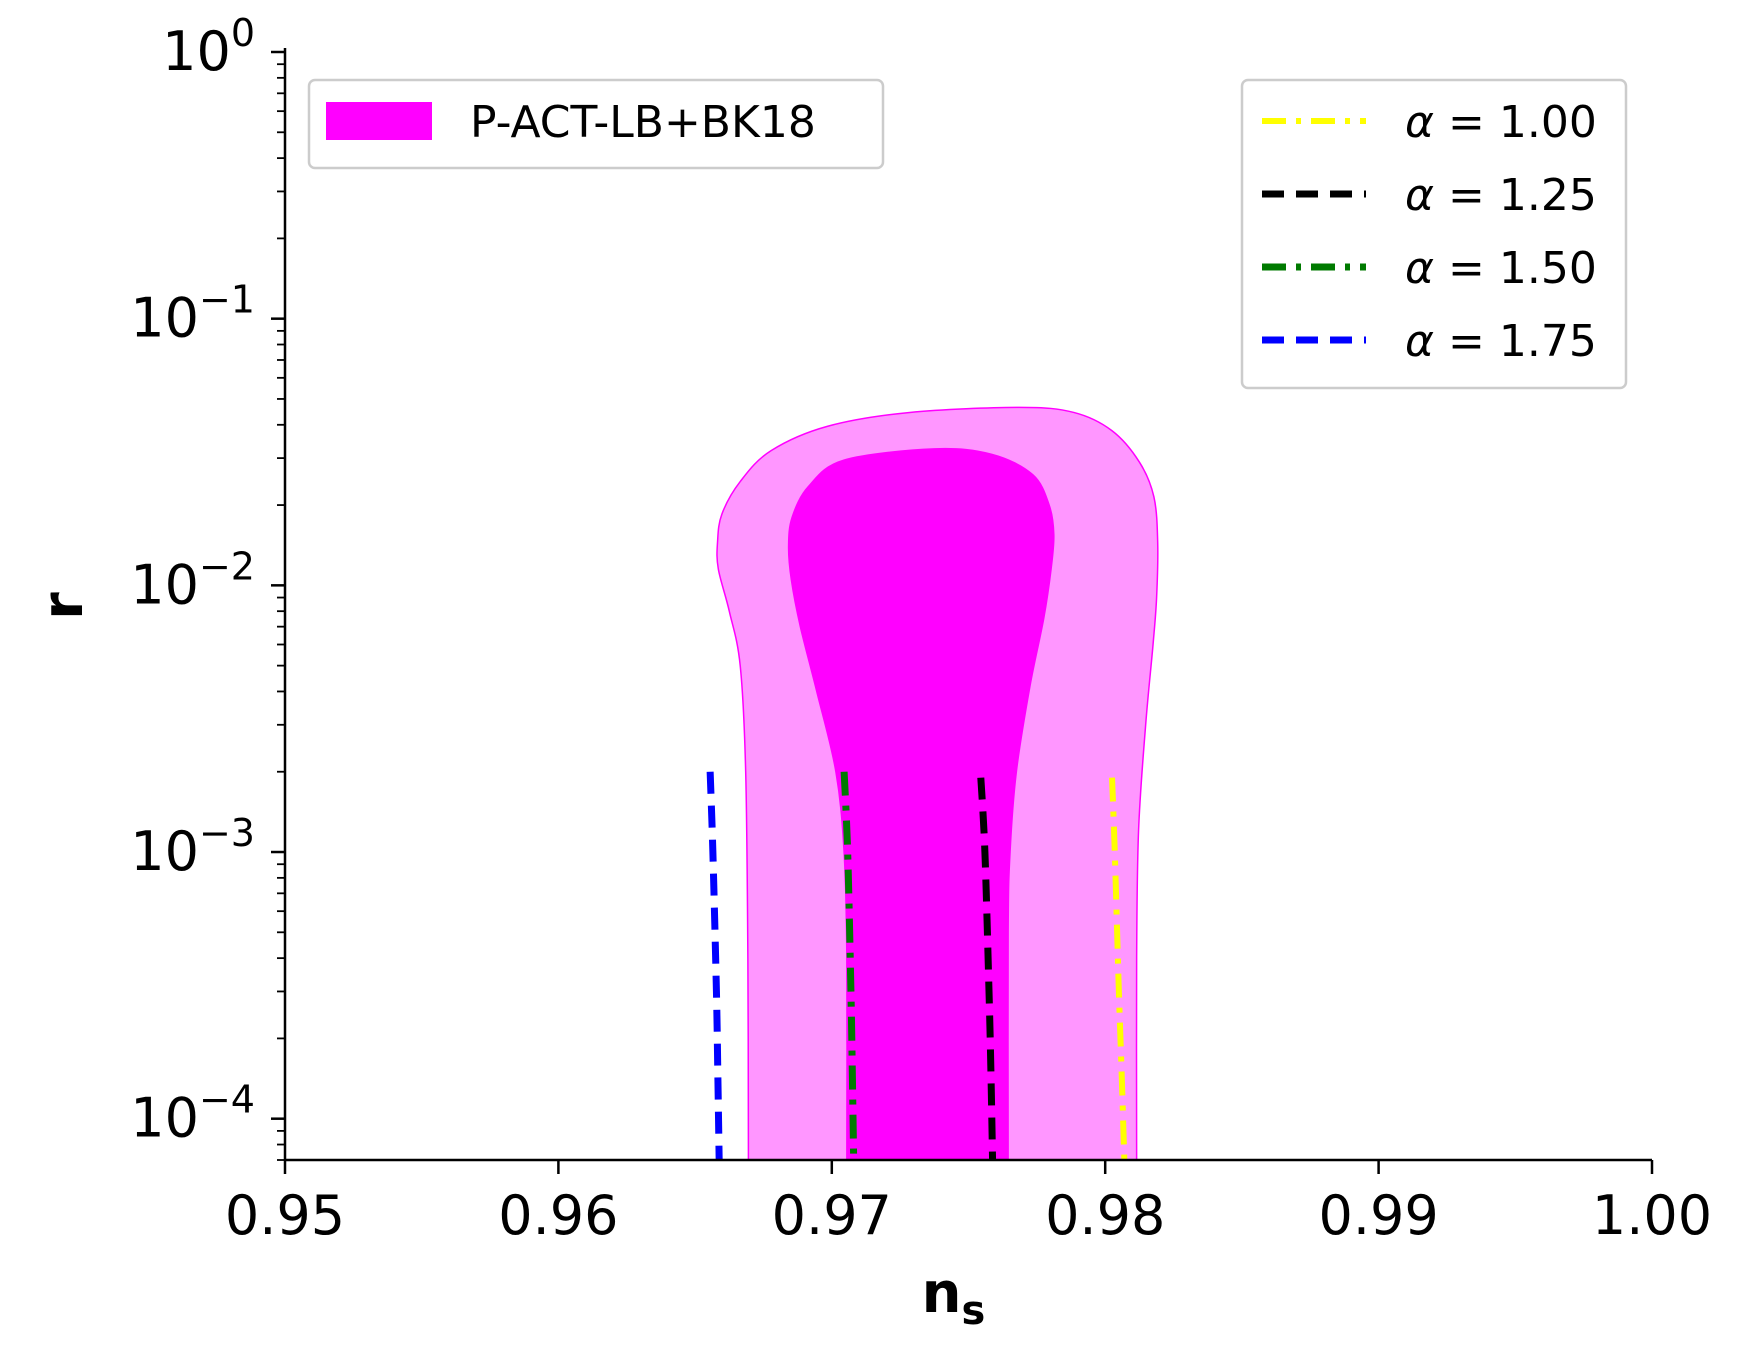 The width and height of the screenshot is (1747, 1359). What do you see at coordinates (1105, 1215) in the screenshot?
I see `x-tick-label: 0.98` at bounding box center [1105, 1215].